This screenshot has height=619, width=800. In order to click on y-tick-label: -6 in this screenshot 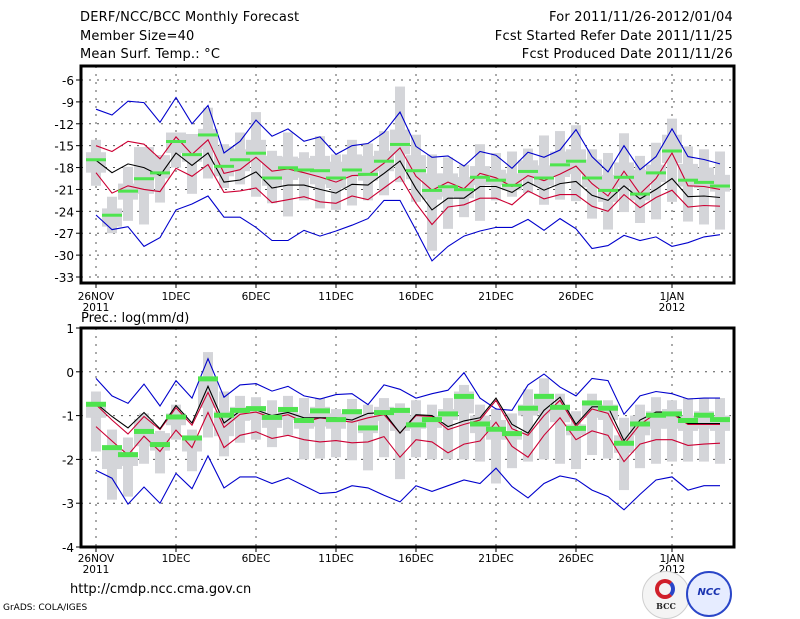, I will do `click(68, 81)`.